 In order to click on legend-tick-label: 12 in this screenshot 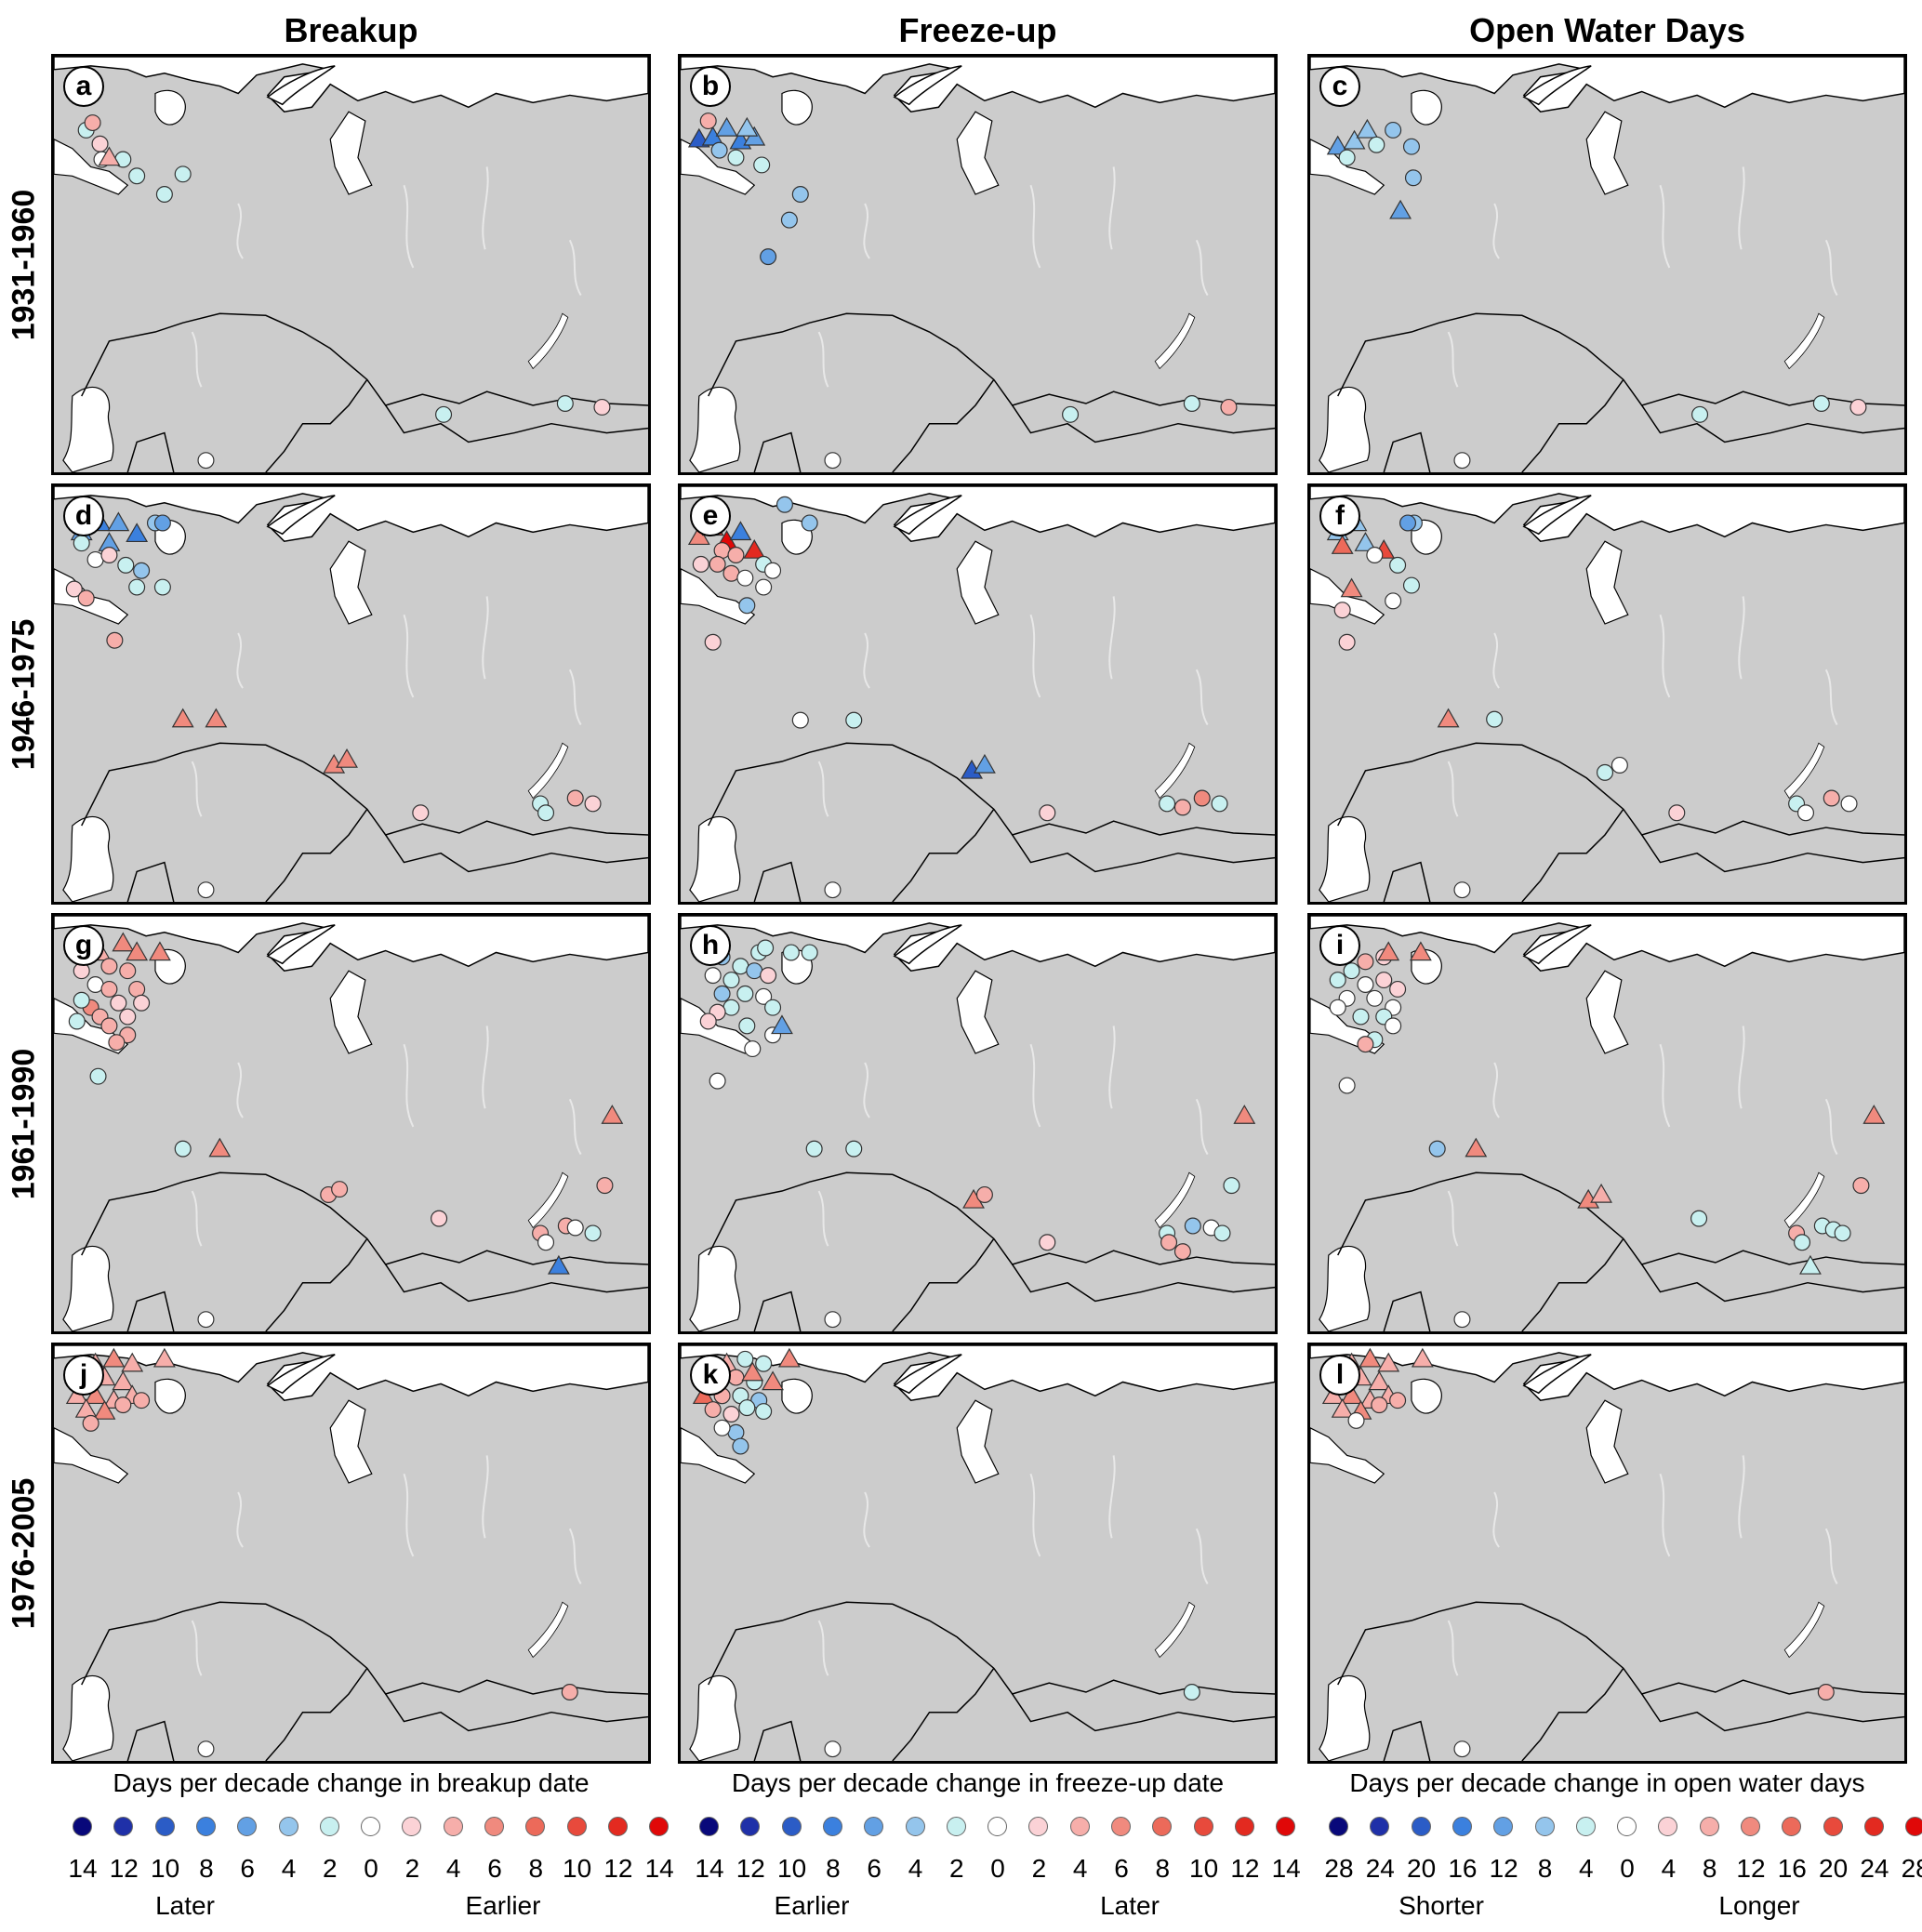, I will do `click(1245, 1869)`.